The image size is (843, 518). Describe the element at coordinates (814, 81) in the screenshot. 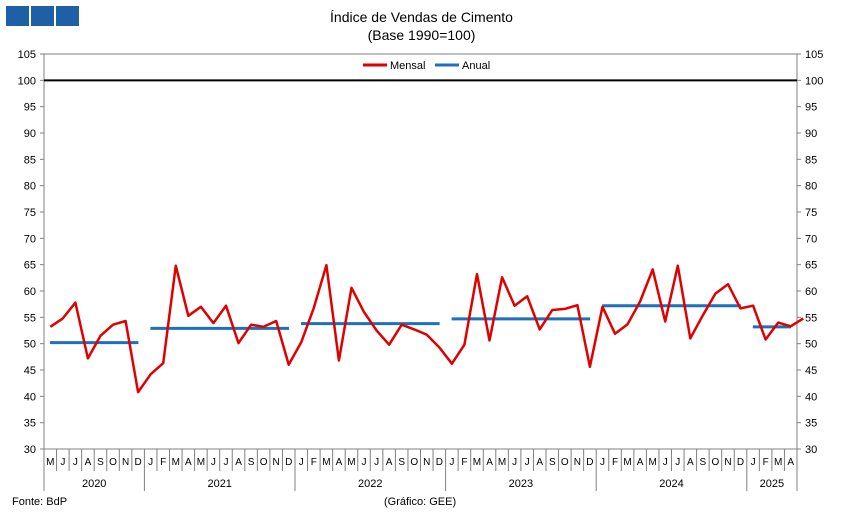

I see `y-tick-label-right: 100` at that location.